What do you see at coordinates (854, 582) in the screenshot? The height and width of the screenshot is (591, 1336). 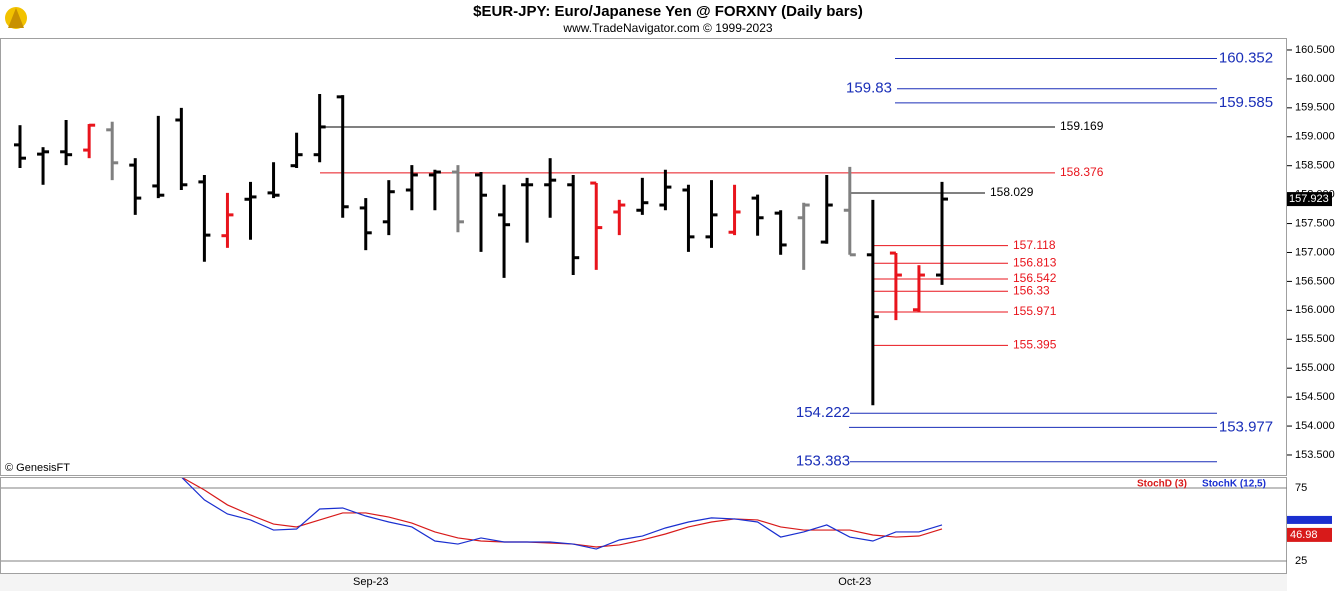 I see `x-tick-label: Oct-23` at bounding box center [854, 582].